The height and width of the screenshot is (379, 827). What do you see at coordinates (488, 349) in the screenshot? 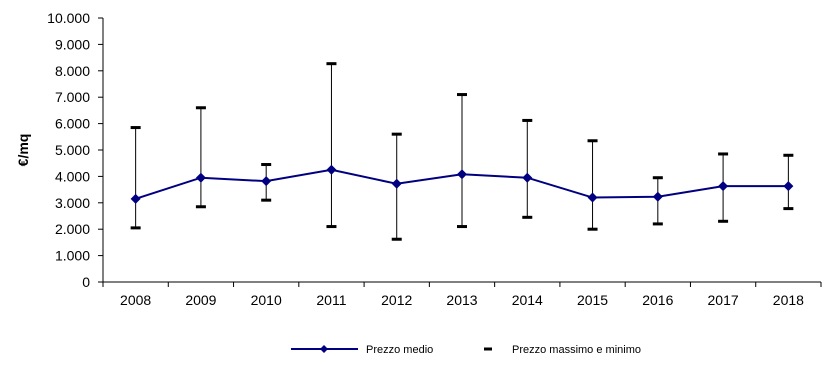
I see `legend-dash-swatch` at bounding box center [488, 349].